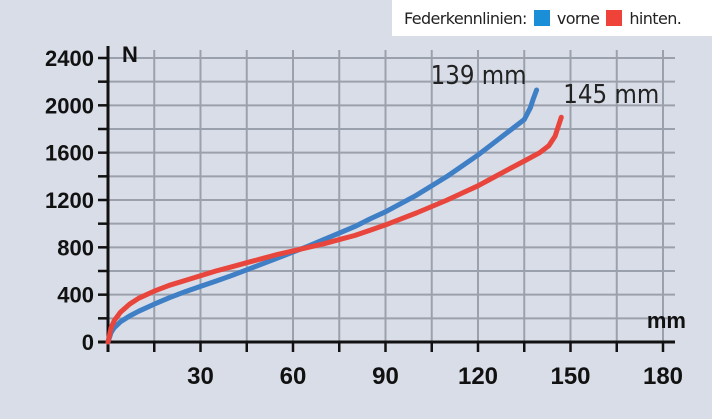 This screenshot has height=419, width=712. I want to click on y-tick-label: 0, so click(88, 342).